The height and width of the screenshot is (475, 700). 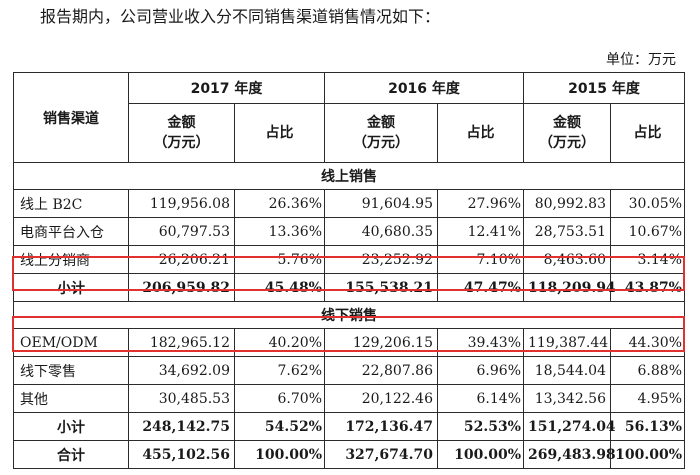 What do you see at coordinates (604, 88) in the screenshot?
I see `header-year-2015: 2015 年度` at bounding box center [604, 88].